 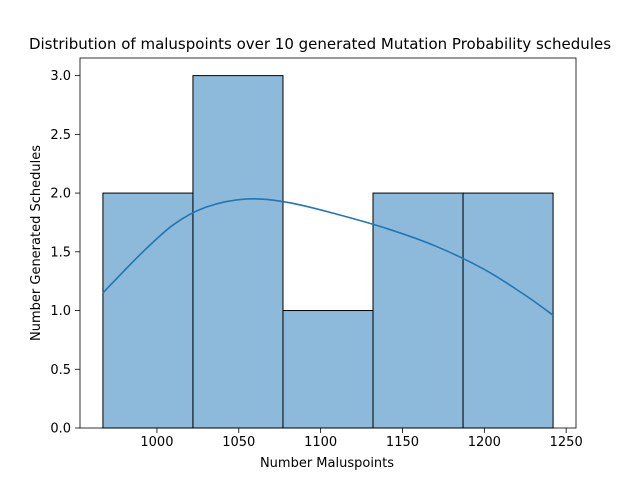 What do you see at coordinates (327, 463) in the screenshot?
I see `x-axis-label: Number Maluspoints` at bounding box center [327, 463].